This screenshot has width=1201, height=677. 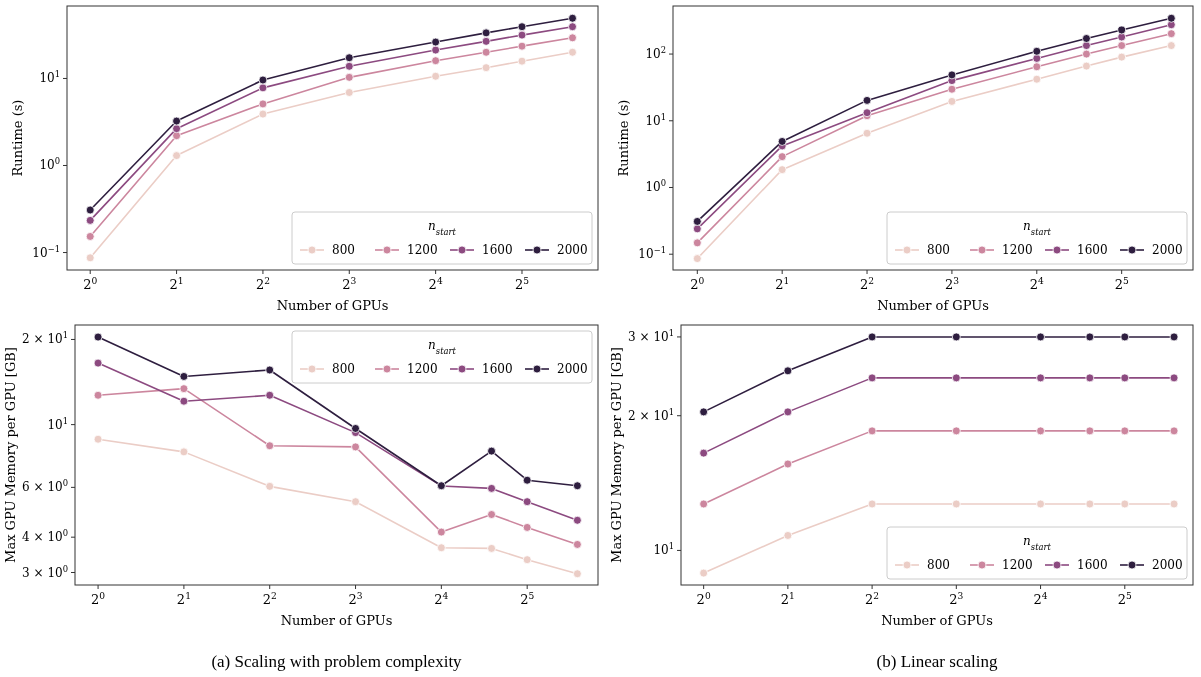 I want to click on text: (a) Scaling with problem complexity, so click(x=337, y=661).